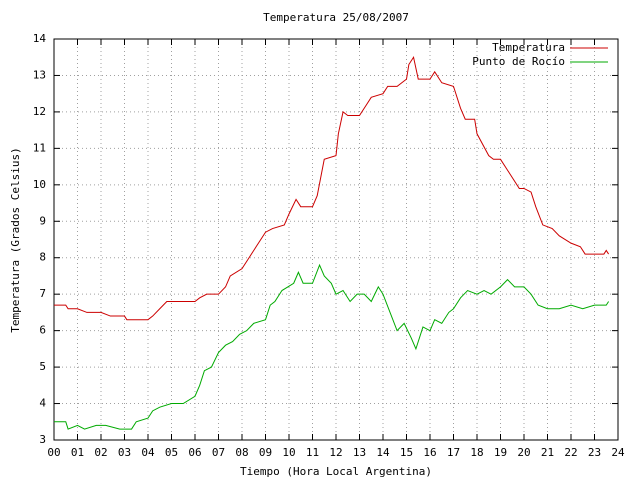 Image resolution: width=640 pixels, height=480 pixels. What do you see at coordinates (39, 74) in the screenshot?
I see `y-tick-label: 13` at bounding box center [39, 74].